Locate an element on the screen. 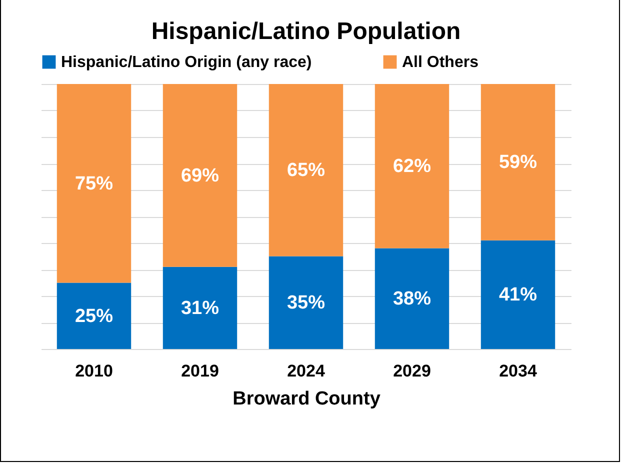 This screenshot has width=626, height=465. data-label: 25% is located at coordinates (94, 316).